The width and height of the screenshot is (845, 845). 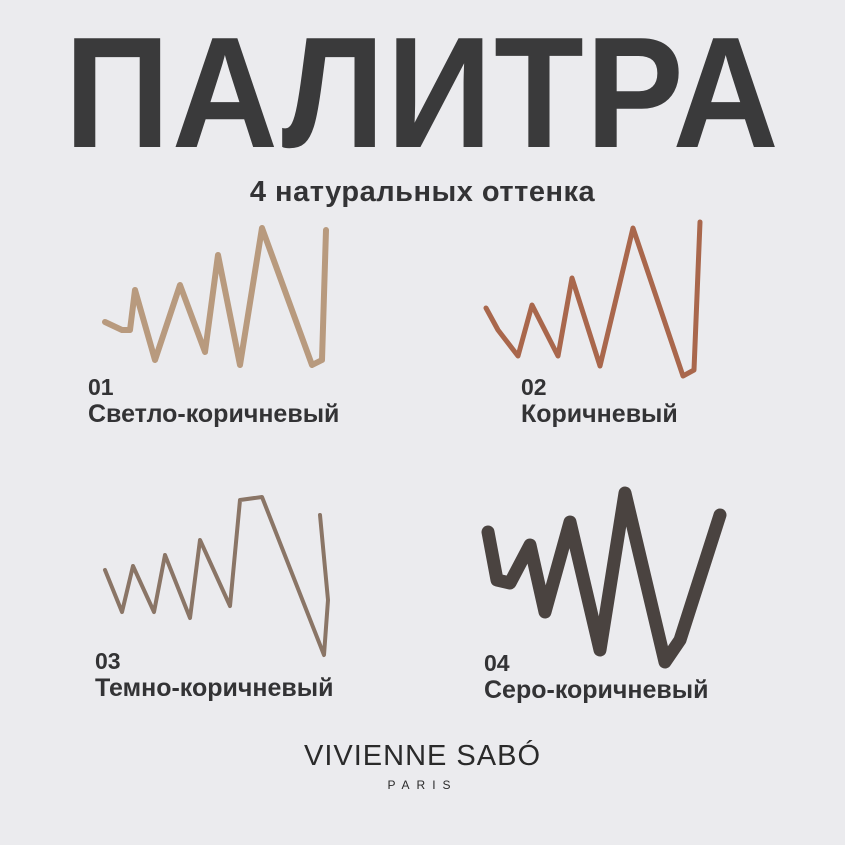 What do you see at coordinates (422, 785) in the screenshot?
I see `brand-tagline: PARIS` at bounding box center [422, 785].